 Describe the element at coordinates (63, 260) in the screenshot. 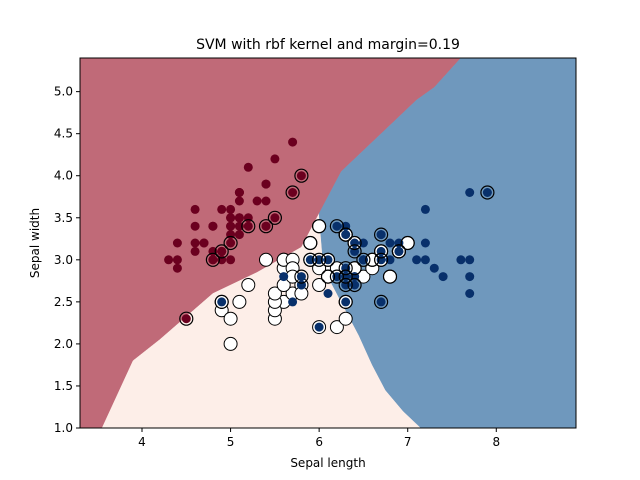

I see `y-tick-label: 3.0` at that location.